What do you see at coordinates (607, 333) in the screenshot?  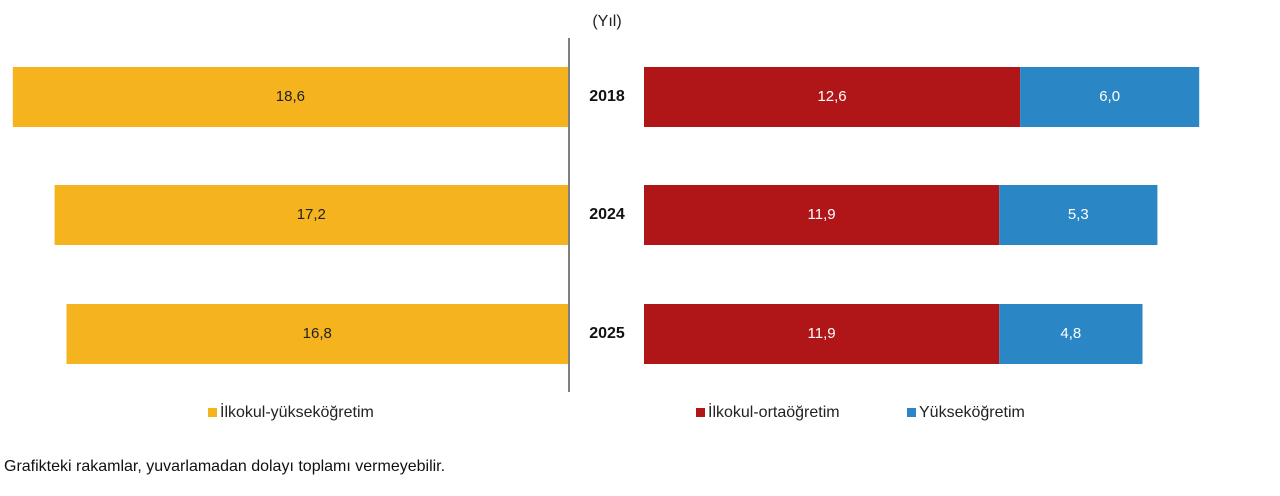 I see `category-label-2025: 2025` at bounding box center [607, 333].